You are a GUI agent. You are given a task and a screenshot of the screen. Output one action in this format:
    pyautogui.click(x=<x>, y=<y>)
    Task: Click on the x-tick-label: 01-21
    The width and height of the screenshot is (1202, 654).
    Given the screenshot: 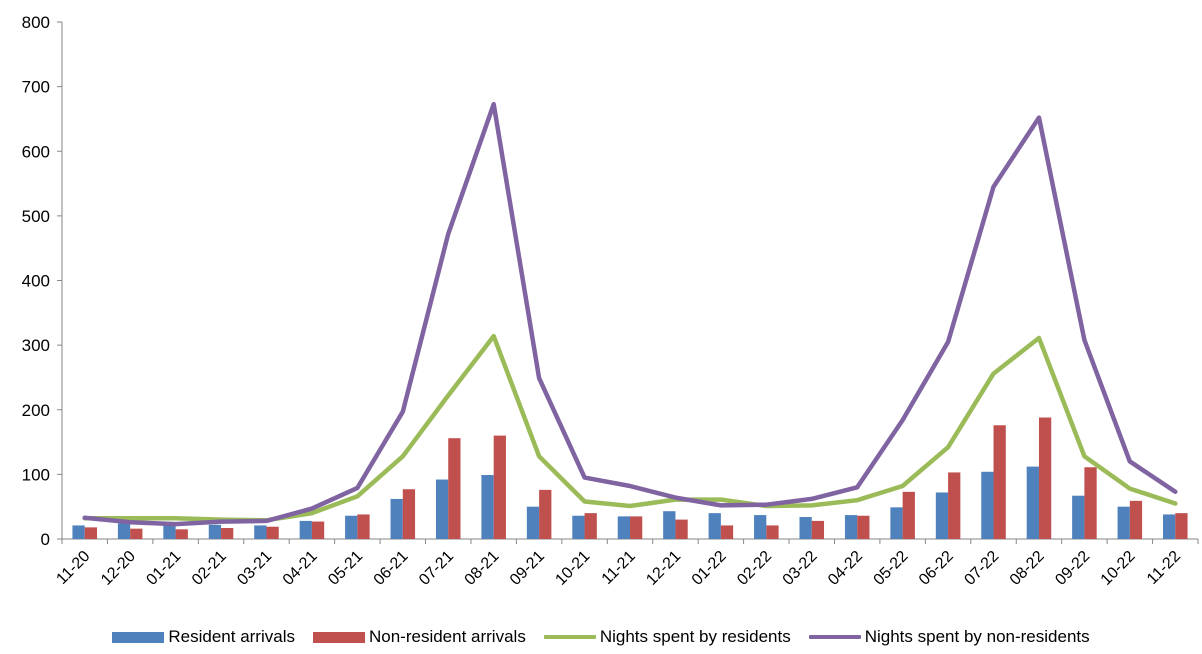 What is the action you would take?
    pyautogui.click(x=163, y=568)
    